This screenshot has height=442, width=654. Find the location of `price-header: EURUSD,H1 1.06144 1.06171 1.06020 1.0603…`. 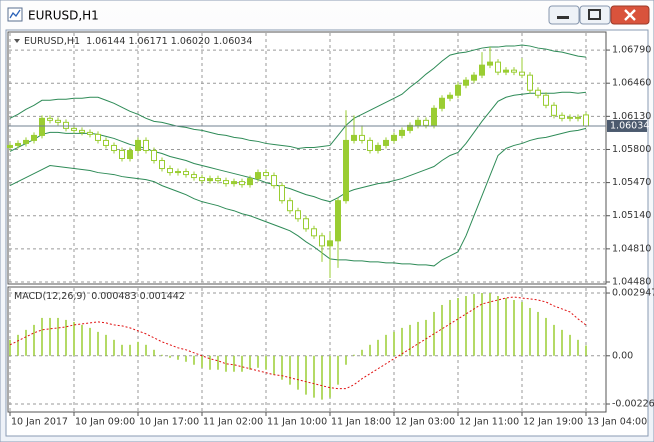

price-header: EURUSD,H1 1.06144 1.06171 1.06020 1.0603… is located at coordinates (138, 41).